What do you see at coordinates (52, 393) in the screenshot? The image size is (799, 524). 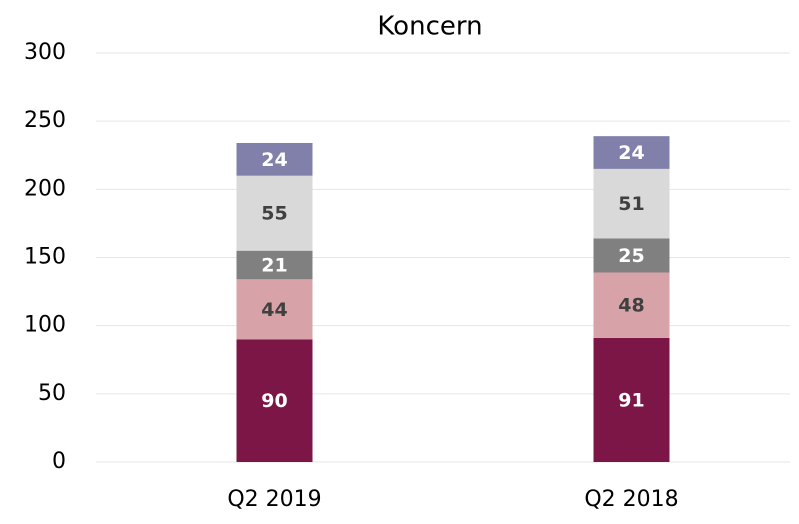 I see `y-tick-label: 50` at bounding box center [52, 393].